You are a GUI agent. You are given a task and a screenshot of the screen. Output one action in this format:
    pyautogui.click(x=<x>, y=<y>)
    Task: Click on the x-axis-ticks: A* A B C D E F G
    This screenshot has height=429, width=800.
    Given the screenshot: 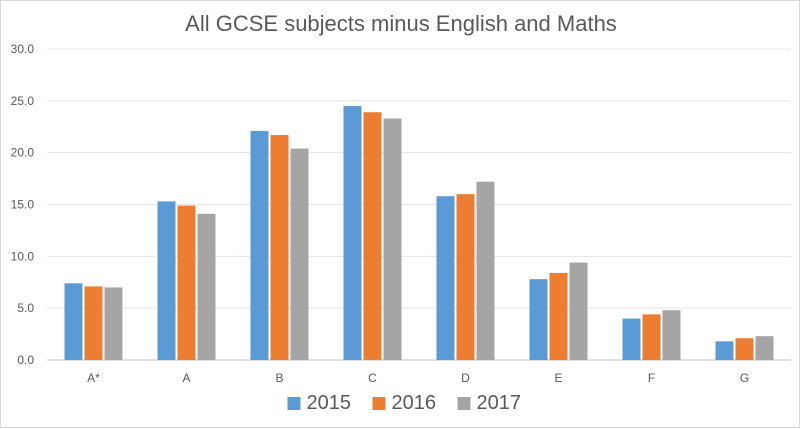 What is the action you would take?
    pyautogui.click(x=418, y=378)
    